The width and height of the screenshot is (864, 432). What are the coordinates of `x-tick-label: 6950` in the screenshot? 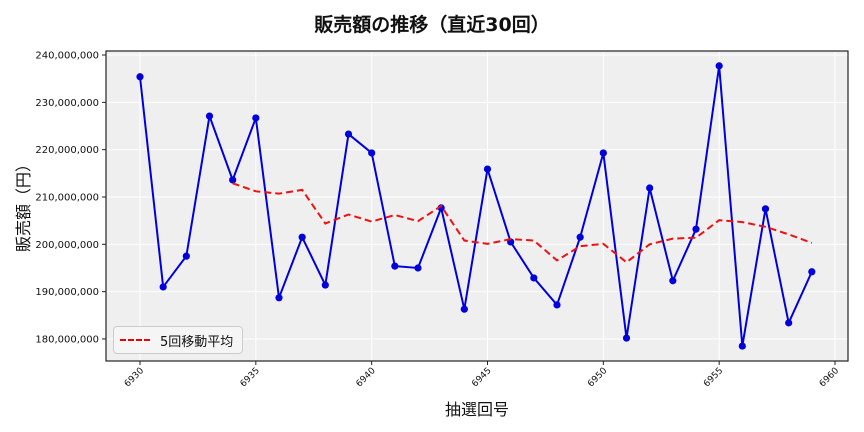 It's located at (597, 377).